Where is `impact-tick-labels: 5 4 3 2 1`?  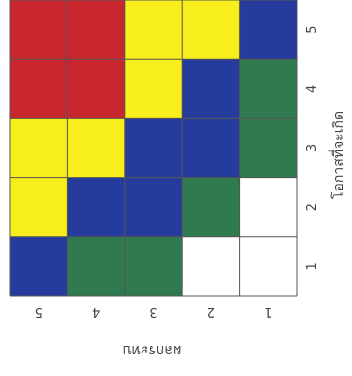 impact-tick-labels: 5 4 3 2 1 is located at coordinates (154, 311).